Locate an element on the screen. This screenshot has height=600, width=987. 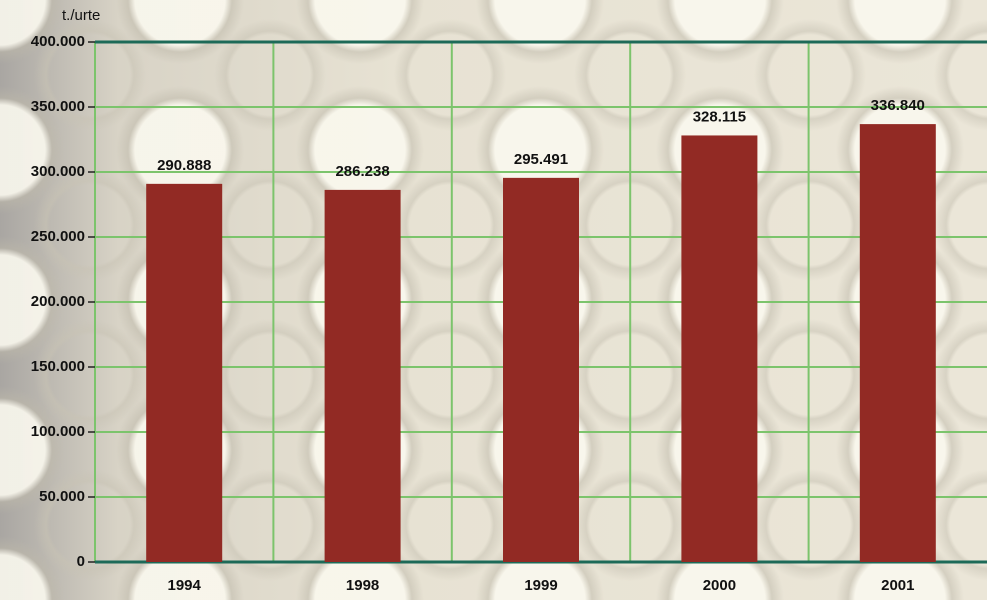
y-tick-label: 250.000 is located at coordinates (58, 236).